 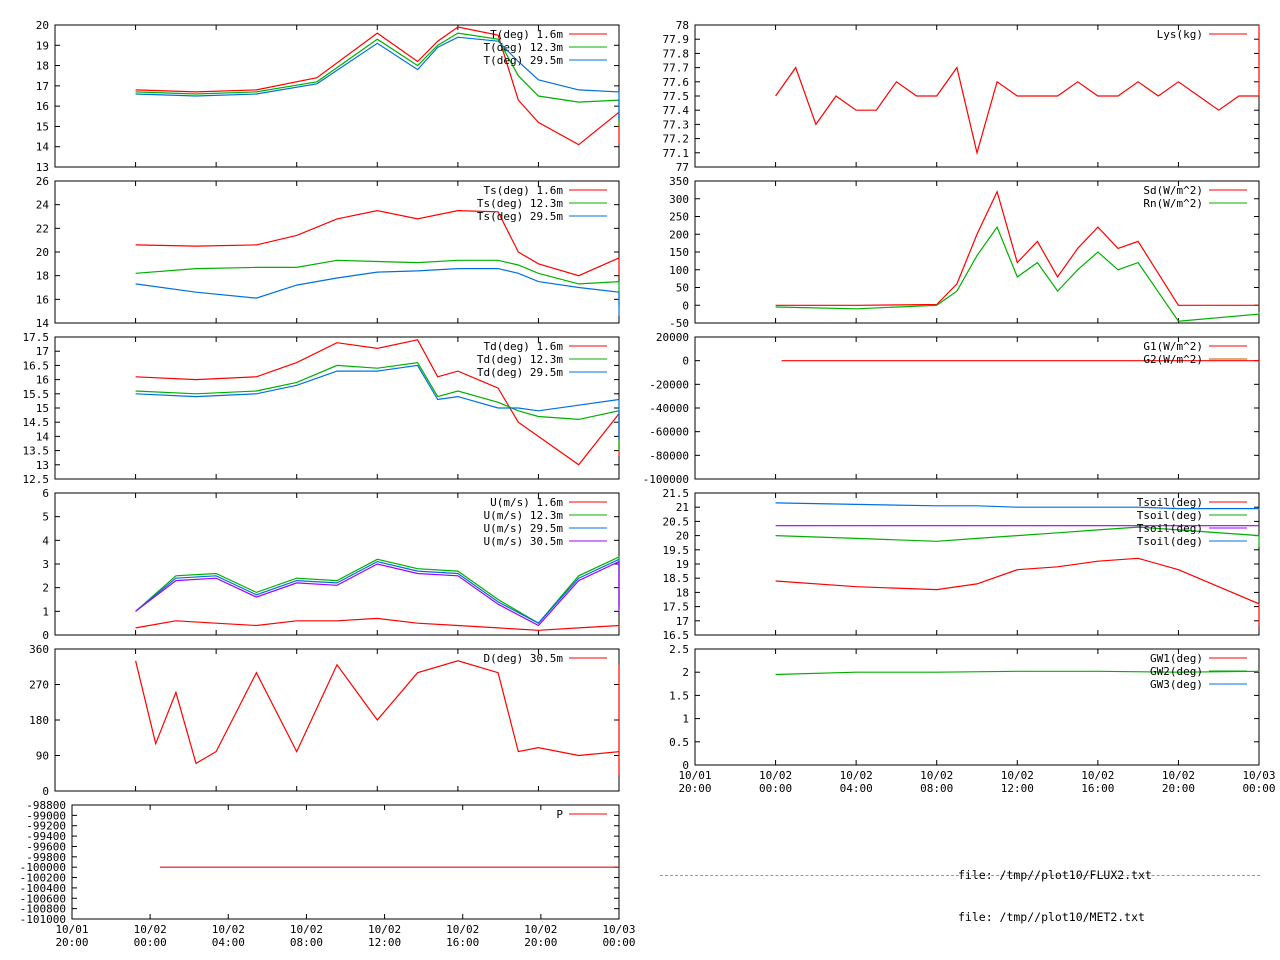 What do you see at coordinates (39, 685) in the screenshot?
I see `y-tick-label: 270` at bounding box center [39, 685].